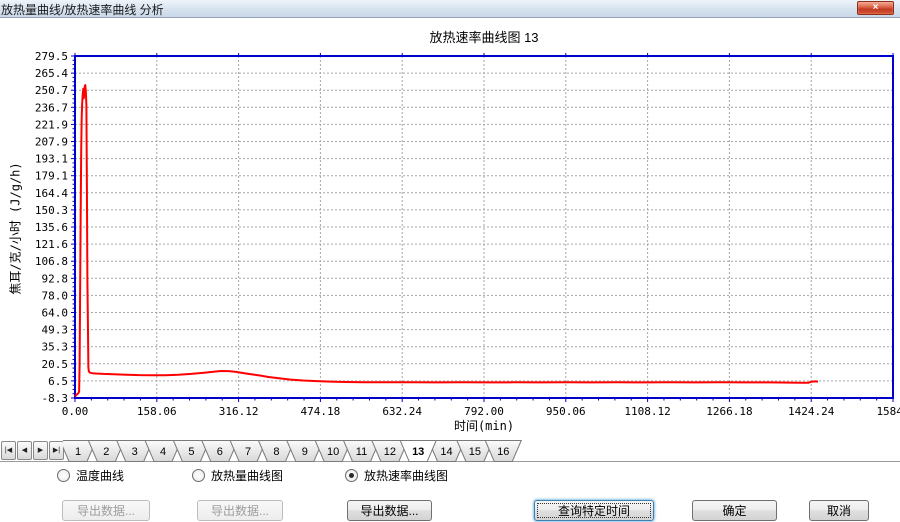  What do you see at coordinates (51, 244) in the screenshot?
I see `svg-text: 121.6` at bounding box center [51, 244].